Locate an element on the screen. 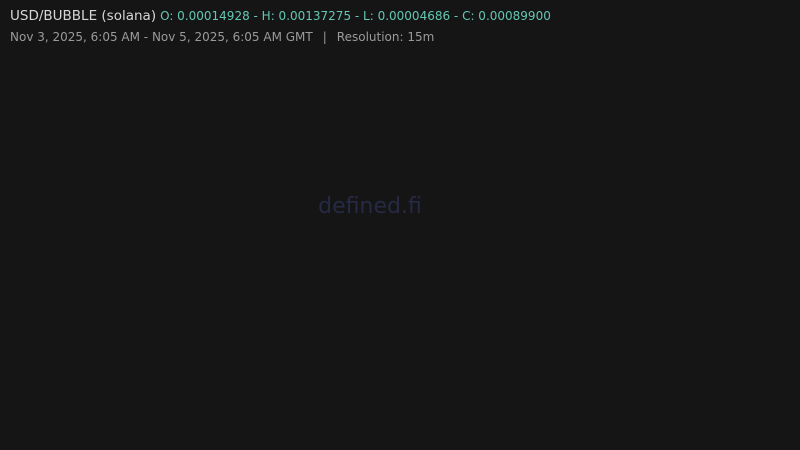 Image resolution: width=800 pixels, height=450 pixels. watermark: defined.fi is located at coordinates (370, 206).